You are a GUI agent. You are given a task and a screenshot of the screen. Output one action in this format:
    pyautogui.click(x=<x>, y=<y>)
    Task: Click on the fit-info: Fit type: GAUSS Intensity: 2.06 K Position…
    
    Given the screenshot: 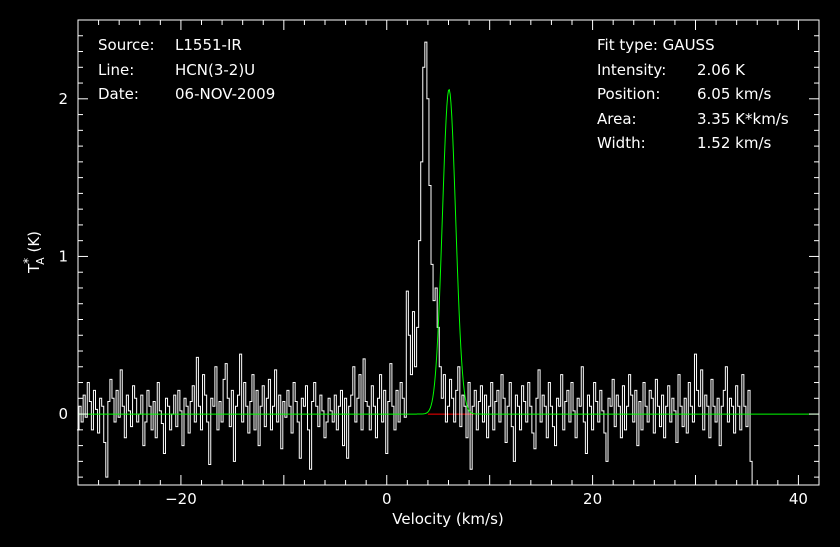 What is the action you would take?
    pyautogui.click(x=693, y=94)
    